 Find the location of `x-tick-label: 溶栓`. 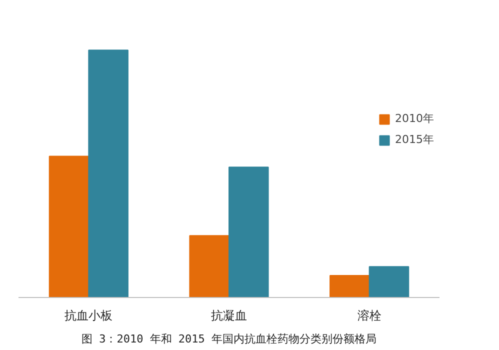

x-tick-label: 溶栓 is located at coordinates (369, 315).